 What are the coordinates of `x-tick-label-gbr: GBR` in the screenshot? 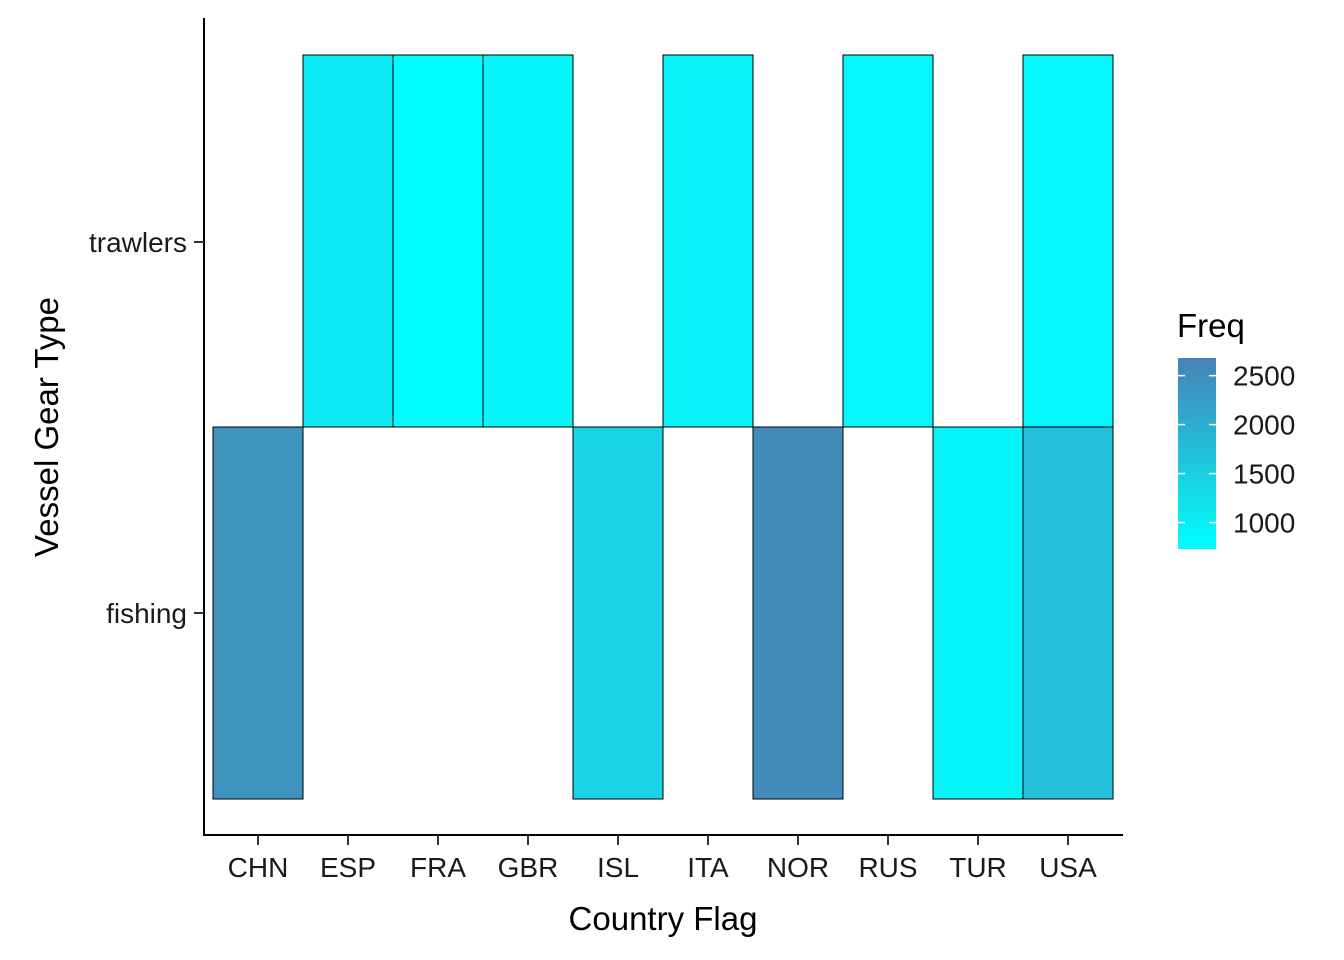 It's located at (528, 867).